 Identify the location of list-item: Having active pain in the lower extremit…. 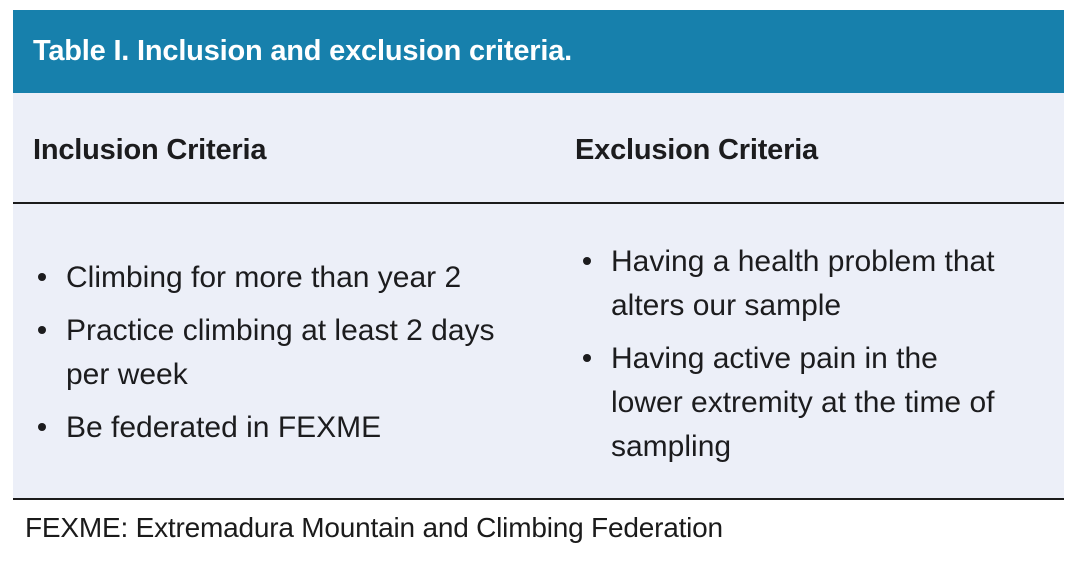
(823, 403).